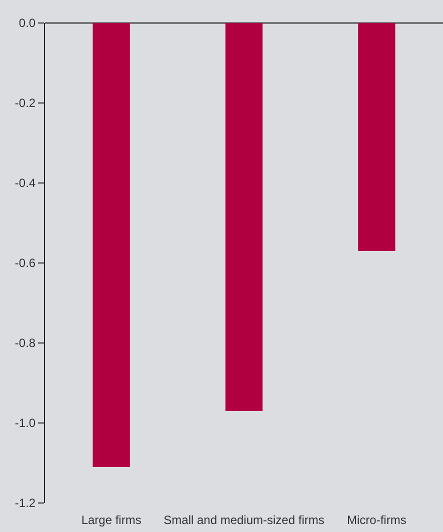 Image resolution: width=443 pixels, height=532 pixels. Describe the element at coordinates (244, 520) in the screenshot. I see `x-tick-label: Small and medium-sized firms` at that location.